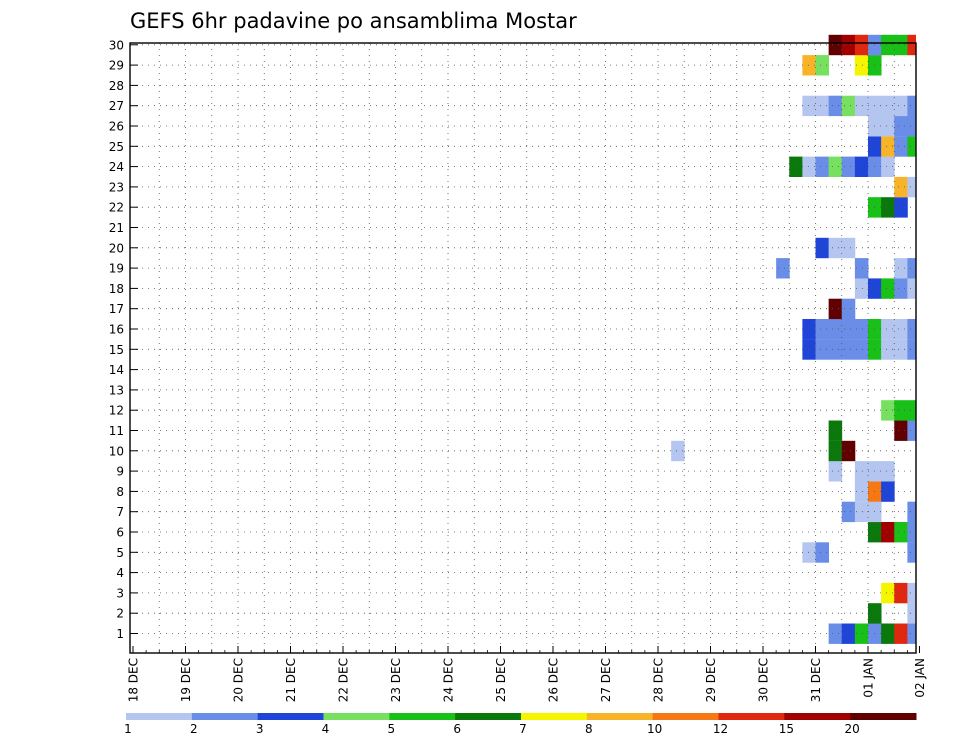  What do you see at coordinates (120, 512) in the screenshot?
I see `y-tick-label: 7` at bounding box center [120, 512].